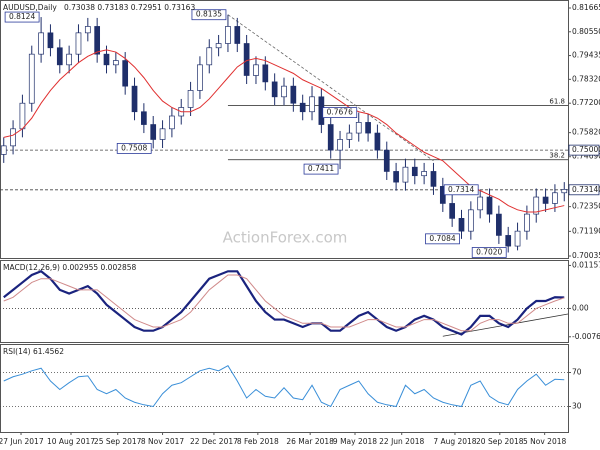 The image size is (600, 450). What do you see at coordinates (586, 55) in the screenshot?
I see `y-tick-label: 0.79435` at bounding box center [586, 55].